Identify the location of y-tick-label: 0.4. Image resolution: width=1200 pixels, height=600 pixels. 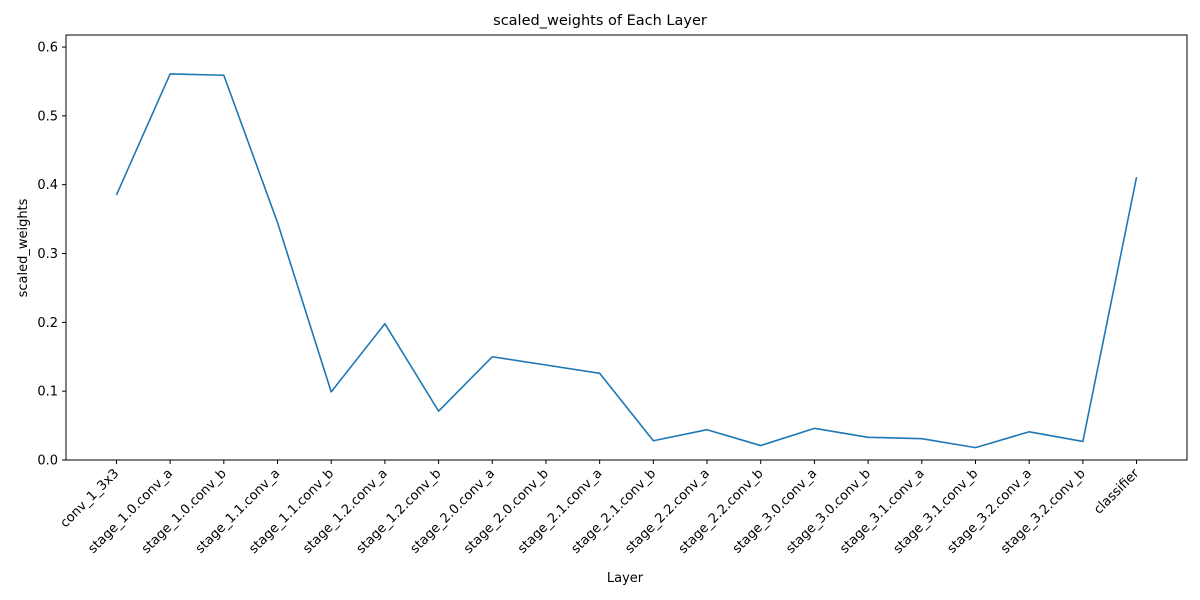
(47, 185).